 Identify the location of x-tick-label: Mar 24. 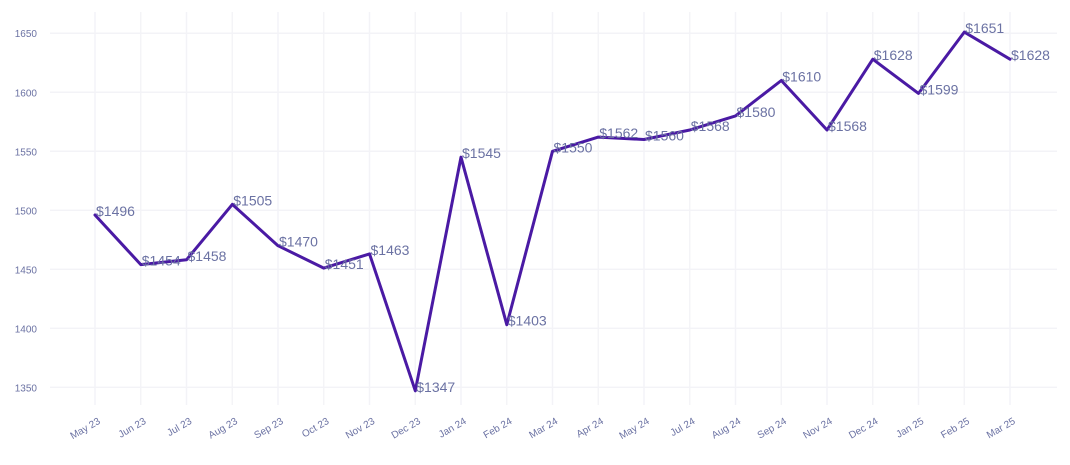
(544, 428).